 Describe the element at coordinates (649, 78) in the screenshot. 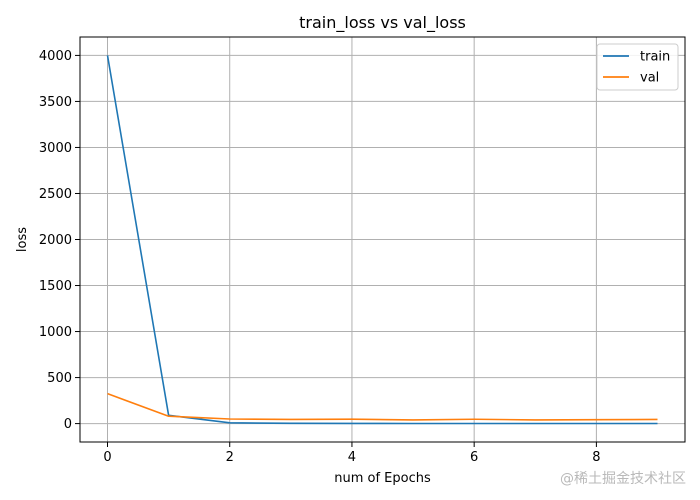

I see `legend-label-val: val` at that location.